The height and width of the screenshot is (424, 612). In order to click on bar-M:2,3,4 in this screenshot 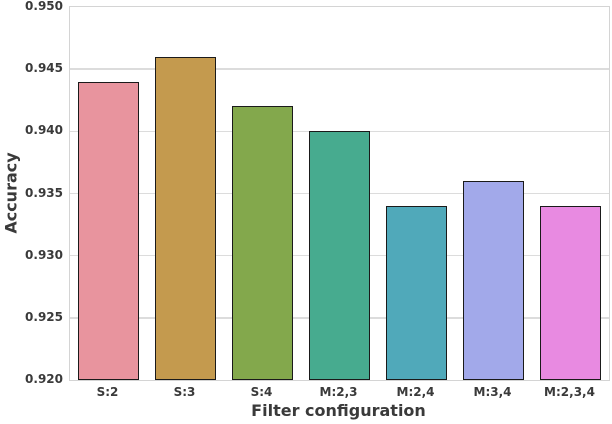, I will do `click(570, 292)`.